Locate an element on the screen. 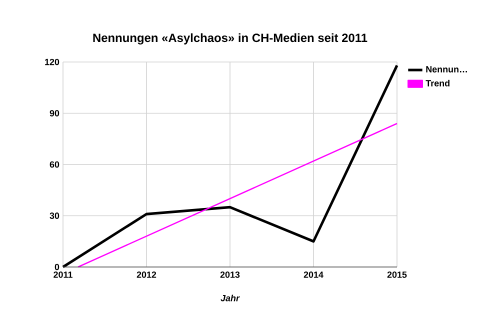 The height and width of the screenshot is (331, 497). legend-label: Trend is located at coordinates (438, 83).